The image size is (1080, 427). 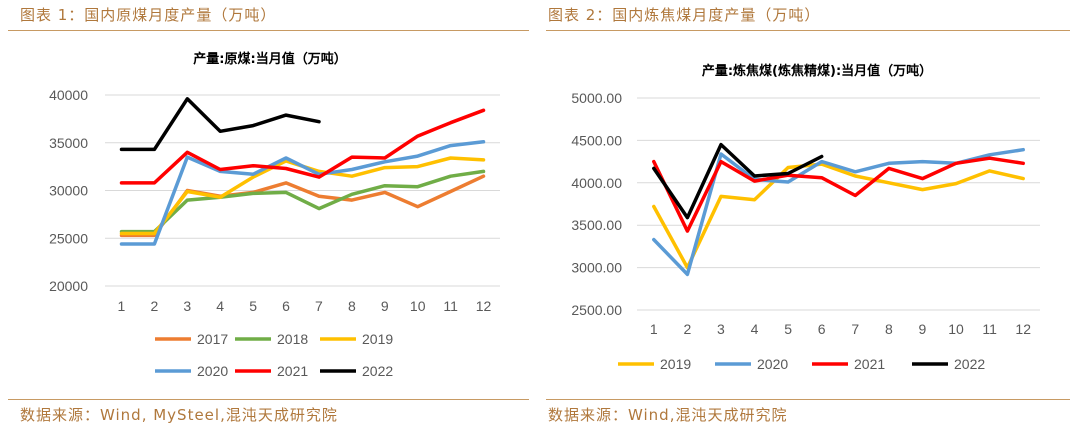 What do you see at coordinates (596, 98) in the screenshot?
I see `y-tick-label: 5000.00` at bounding box center [596, 98].